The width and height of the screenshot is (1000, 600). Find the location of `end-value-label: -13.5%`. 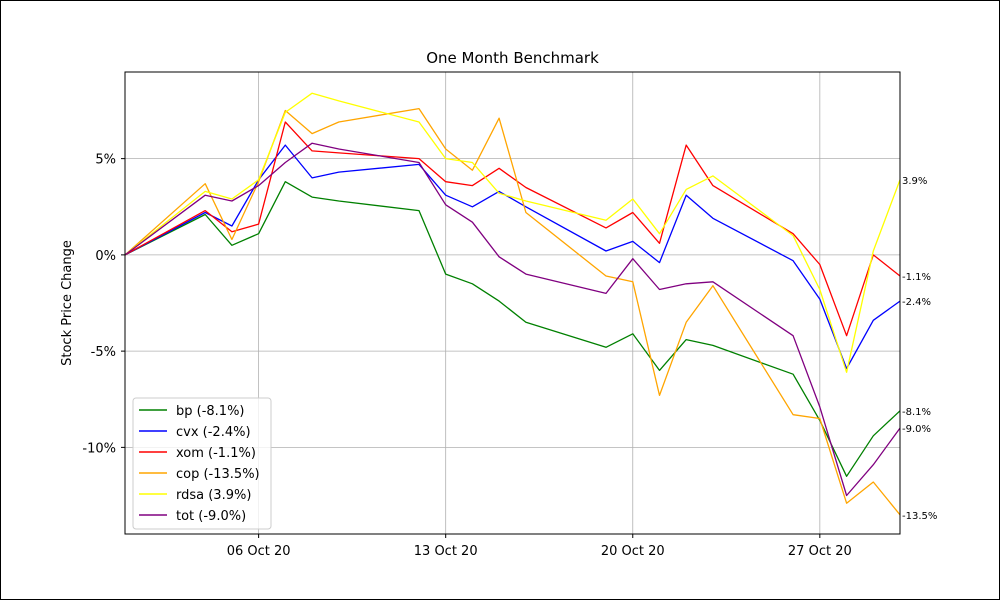

end-value-label: -13.5% is located at coordinates (919, 516).